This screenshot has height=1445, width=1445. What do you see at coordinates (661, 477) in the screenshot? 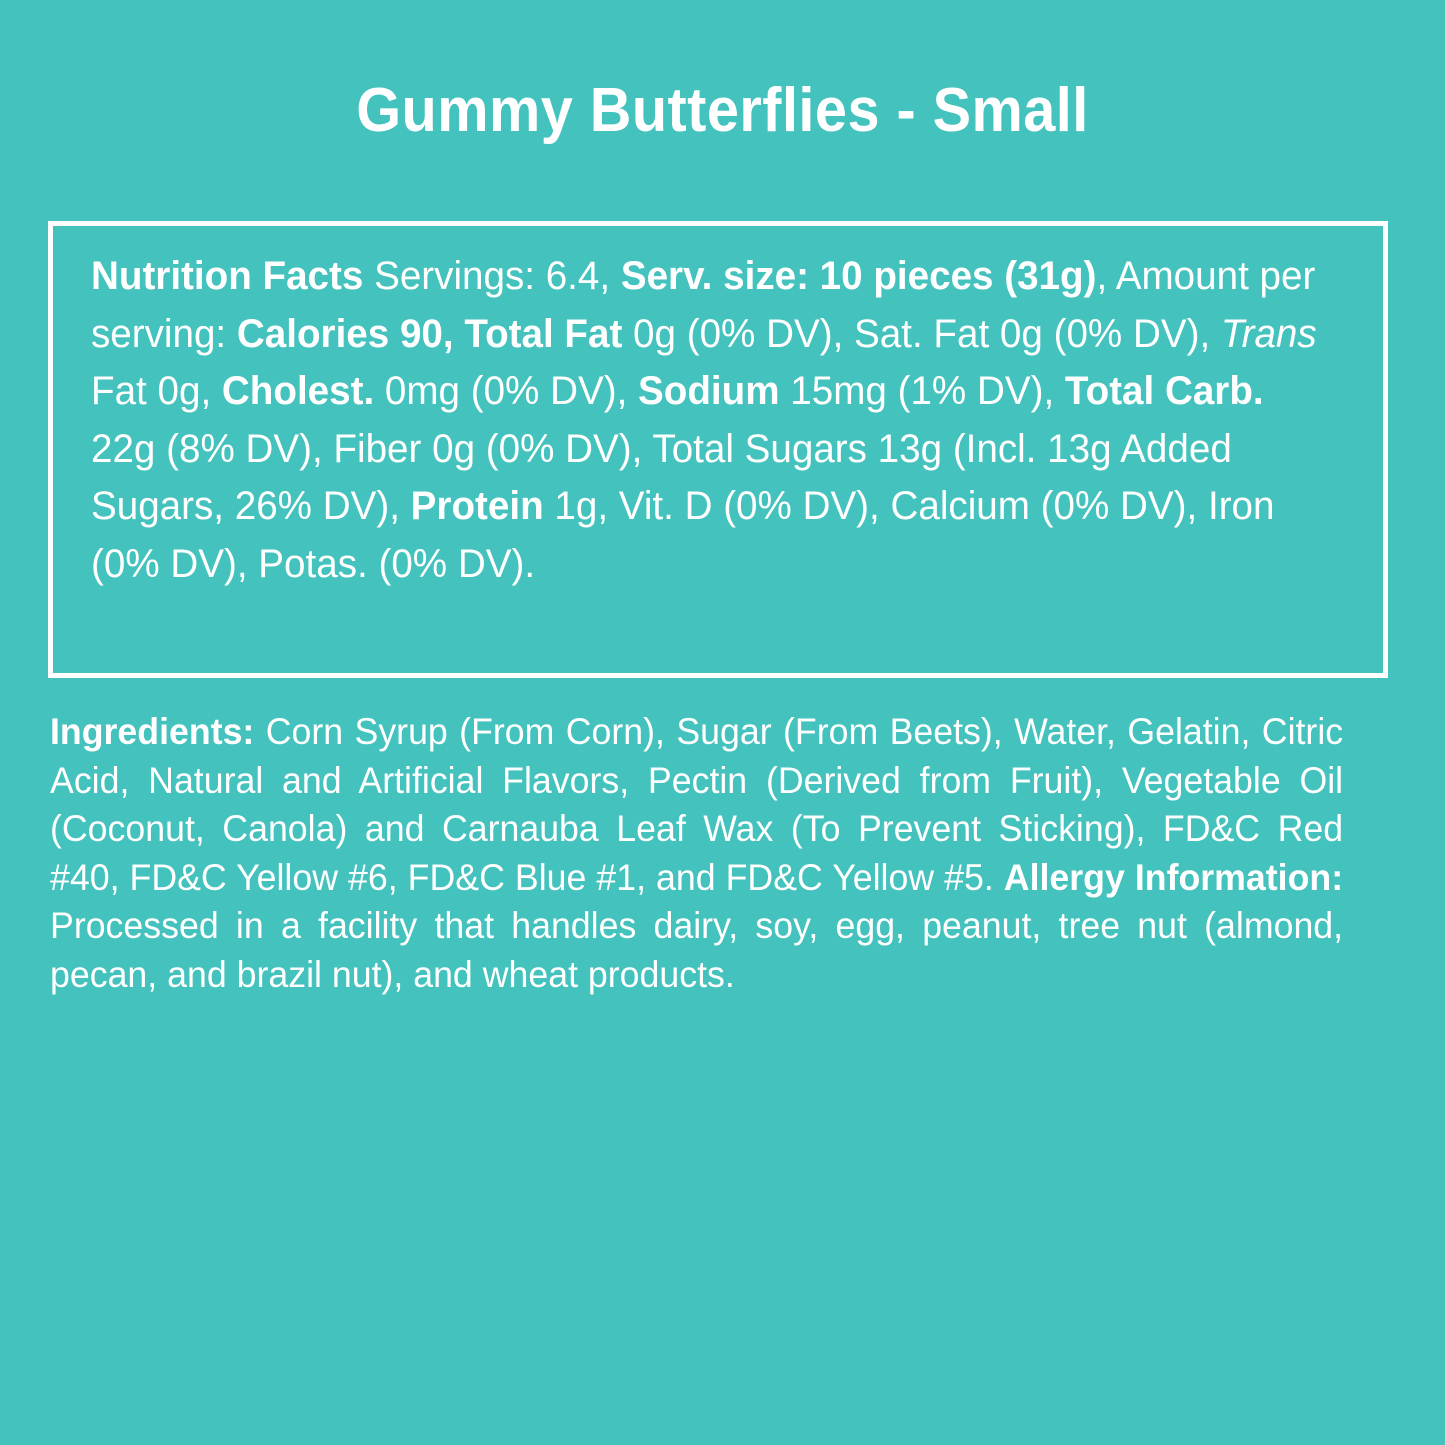
I see `total-sugars-value: 13g (Incl. 13g Added Sugars, 26% DV)` at bounding box center [661, 477].